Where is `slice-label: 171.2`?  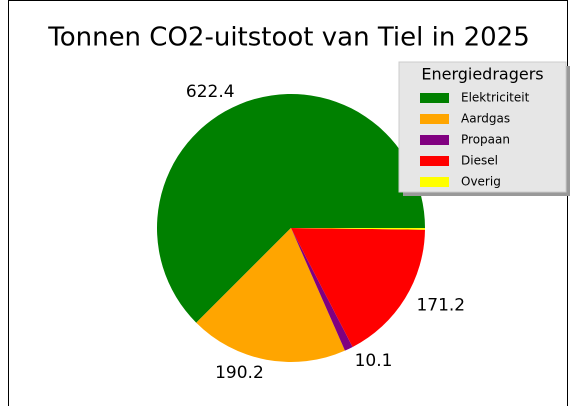 slice-label: 171.2 is located at coordinates (440, 305).